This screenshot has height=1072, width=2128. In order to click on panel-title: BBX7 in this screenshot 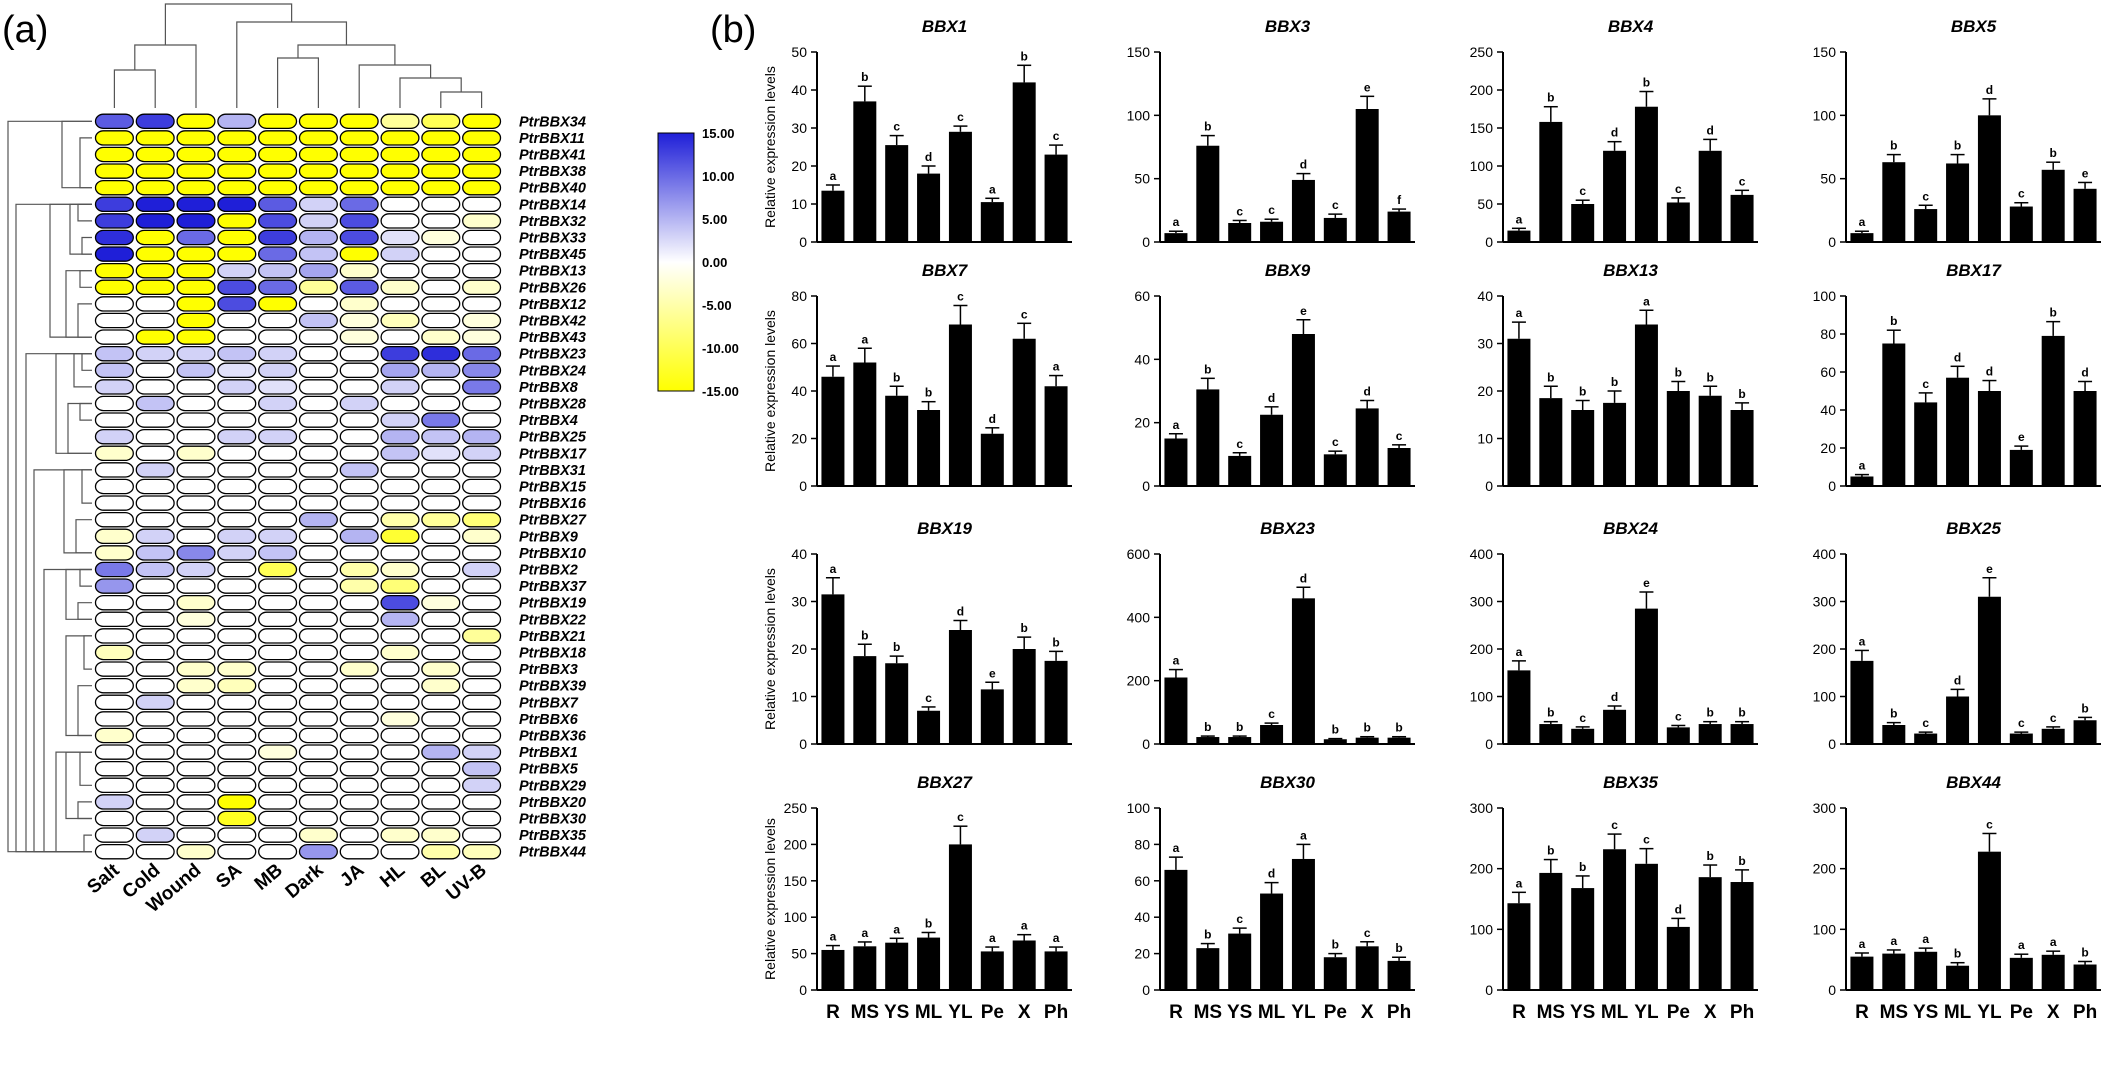, I will do `click(945, 270)`.